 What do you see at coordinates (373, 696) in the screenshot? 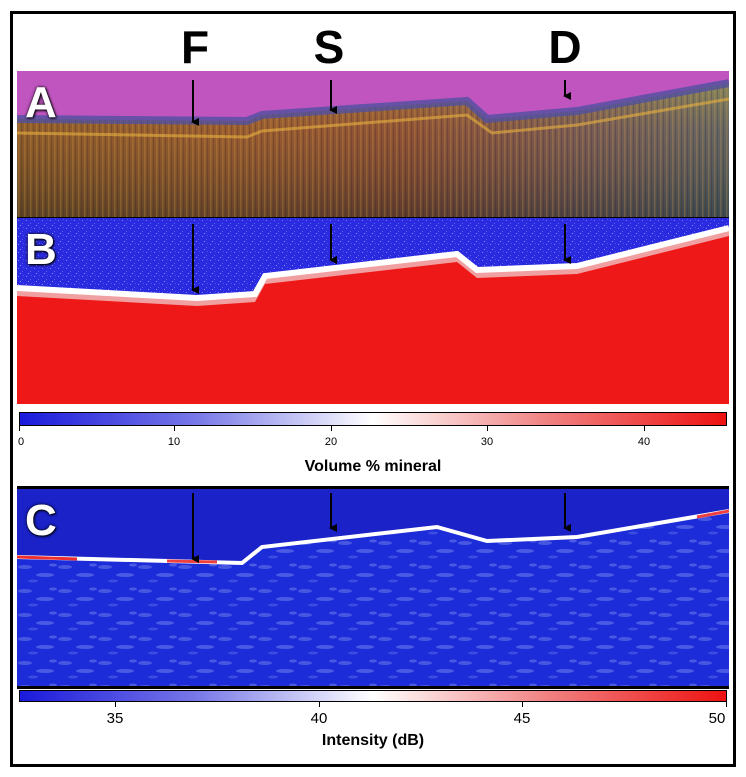
I see `colorbar-intensity-gradient` at bounding box center [373, 696].